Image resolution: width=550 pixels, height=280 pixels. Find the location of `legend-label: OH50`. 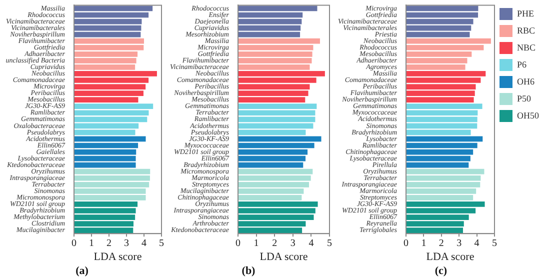

legend-label: OH50 is located at coordinates (528, 115).